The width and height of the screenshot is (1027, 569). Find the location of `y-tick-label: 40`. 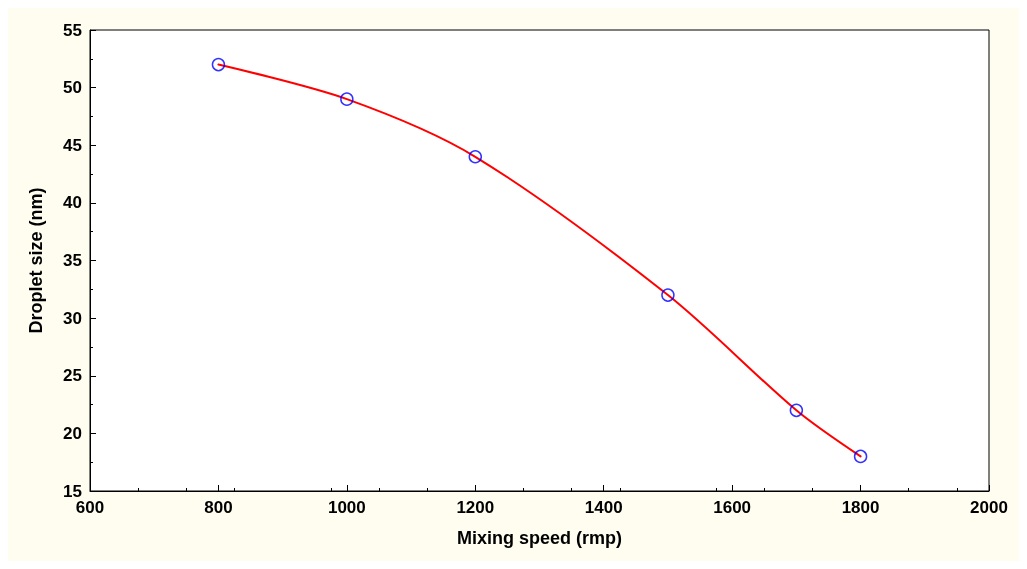

y-tick-label: 40 is located at coordinates (72, 203).